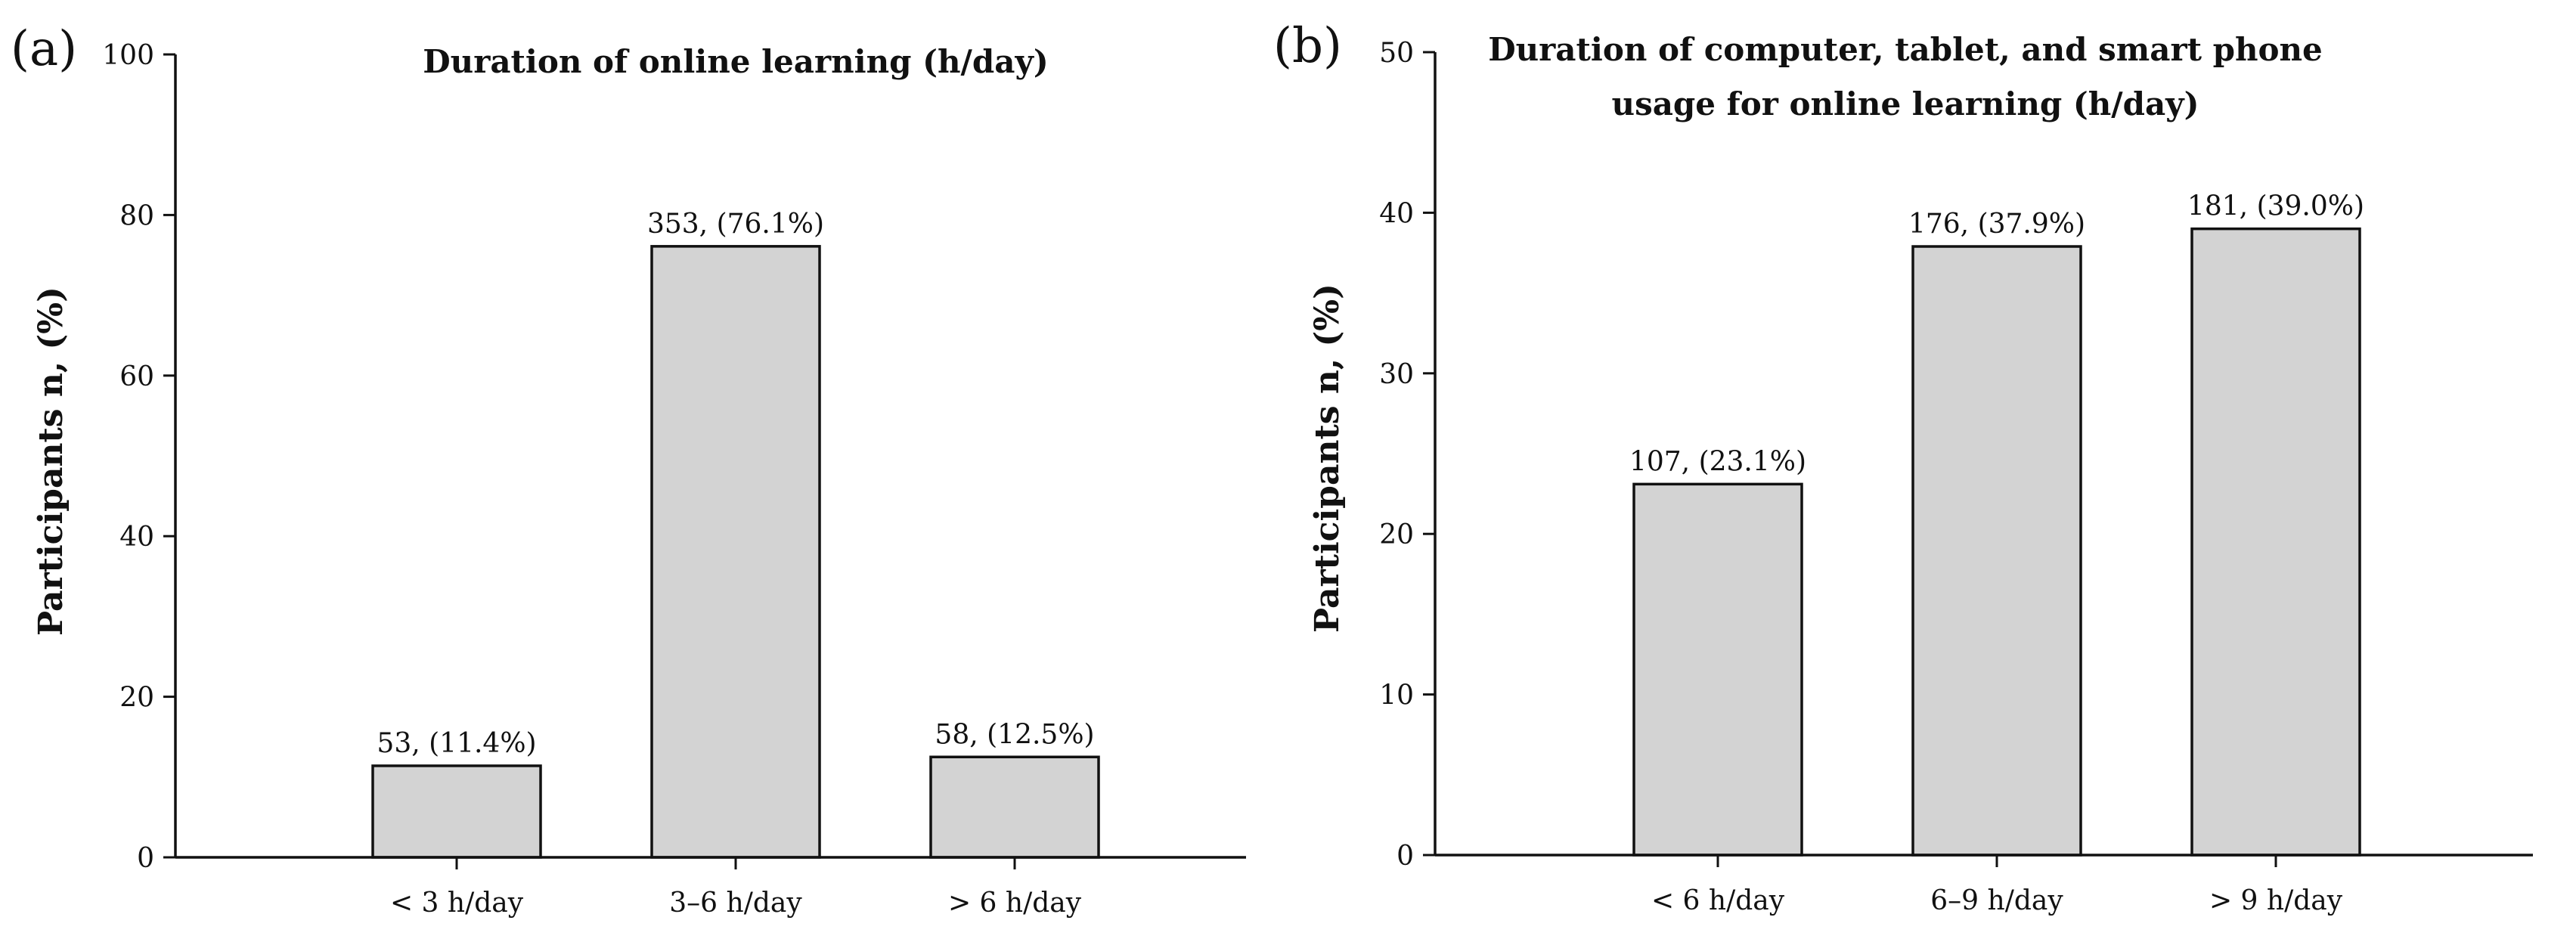  I want to click on chart-title-line: usage for online learning (h/day), so click(1906, 103).